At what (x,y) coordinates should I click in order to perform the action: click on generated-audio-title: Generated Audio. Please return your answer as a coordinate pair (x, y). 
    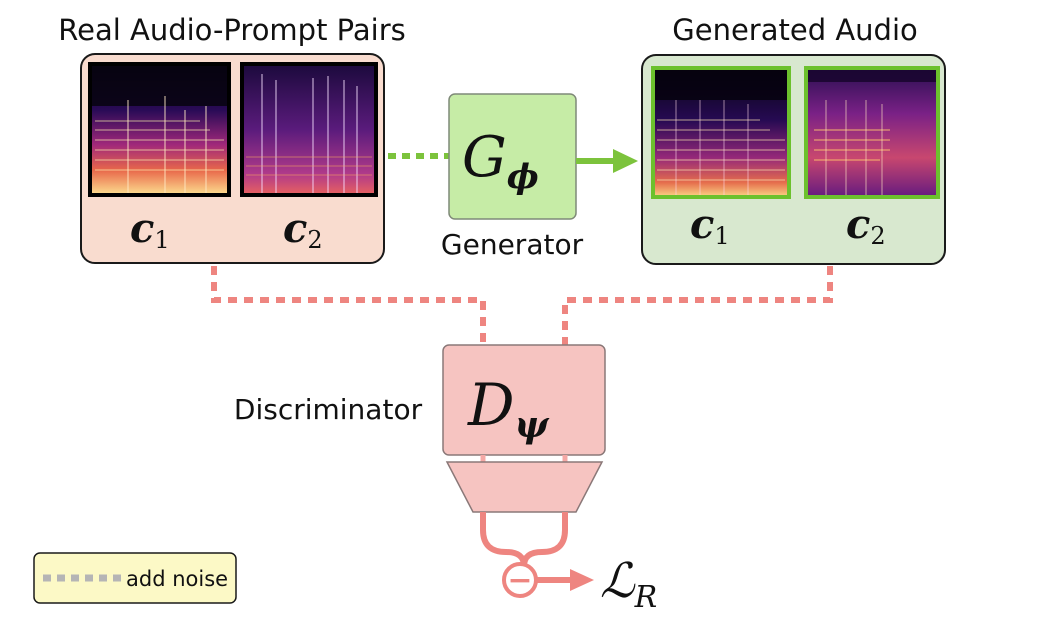
    Looking at the image, I should click on (795, 30).